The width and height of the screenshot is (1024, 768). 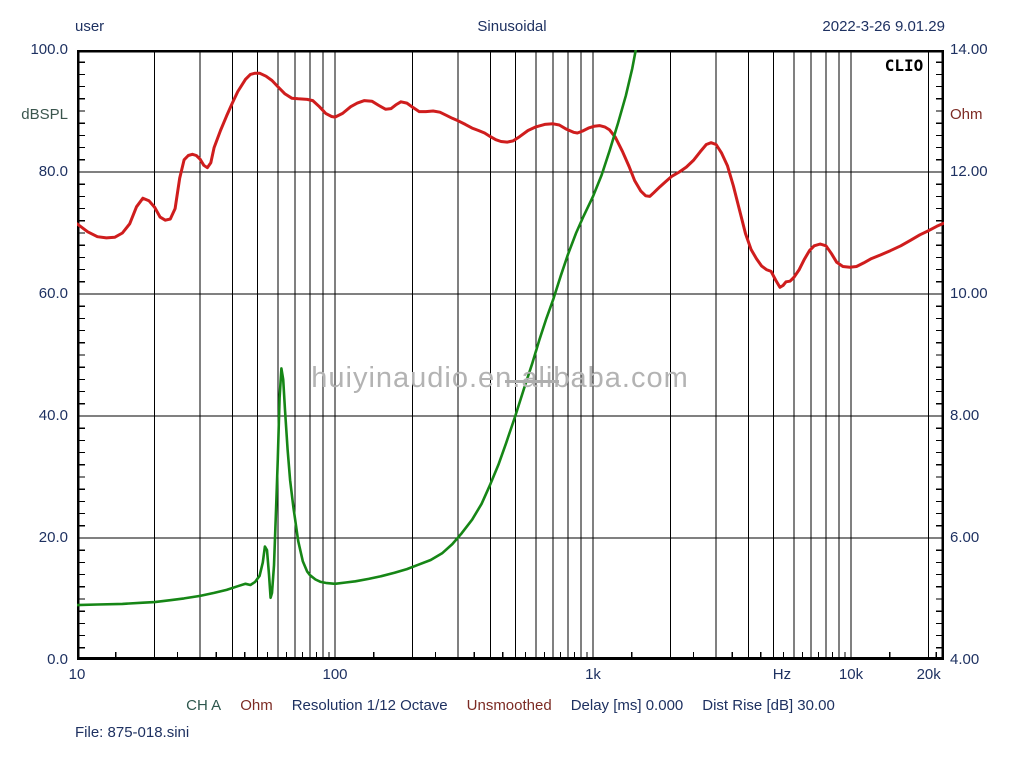 What do you see at coordinates (53, 415) in the screenshot?
I see `left-axis-tick-label: 40.0` at bounding box center [53, 415].